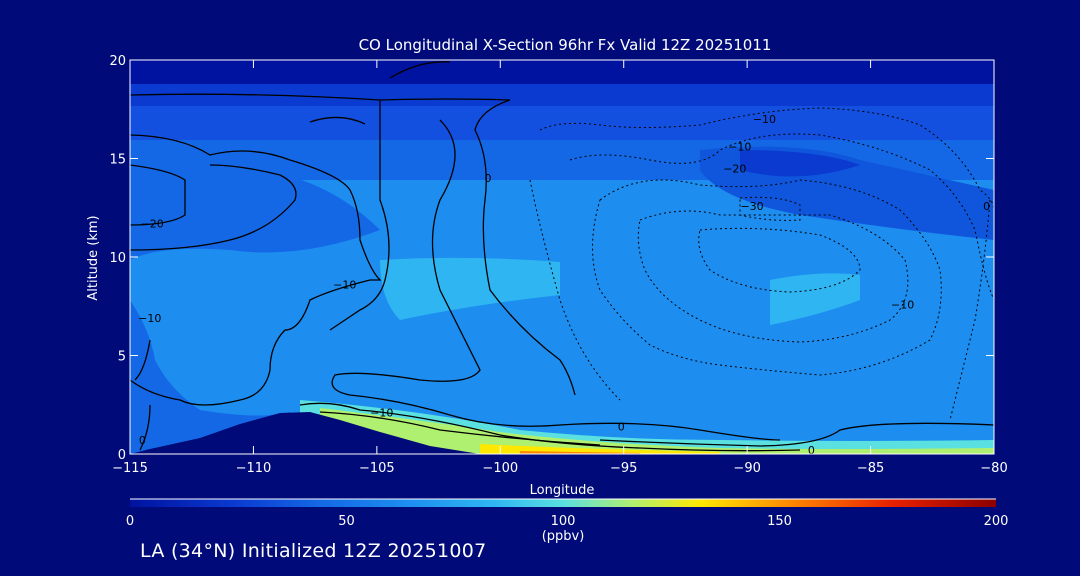 Image resolution: width=1080 pixels, height=576 pixels. What do you see at coordinates (500, 468) in the screenshot?
I see `x-tick-label: −100` at bounding box center [500, 468].